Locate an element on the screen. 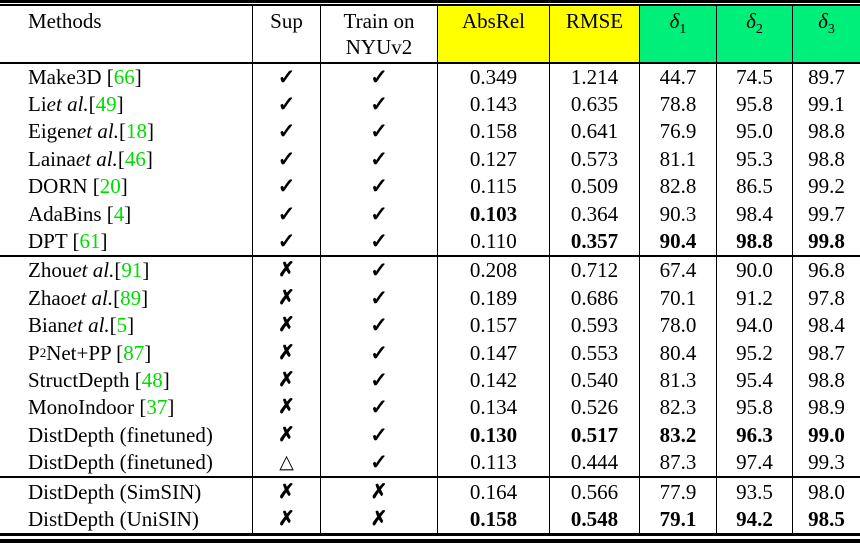  d2-value: 95.8 is located at coordinates (755, 104).